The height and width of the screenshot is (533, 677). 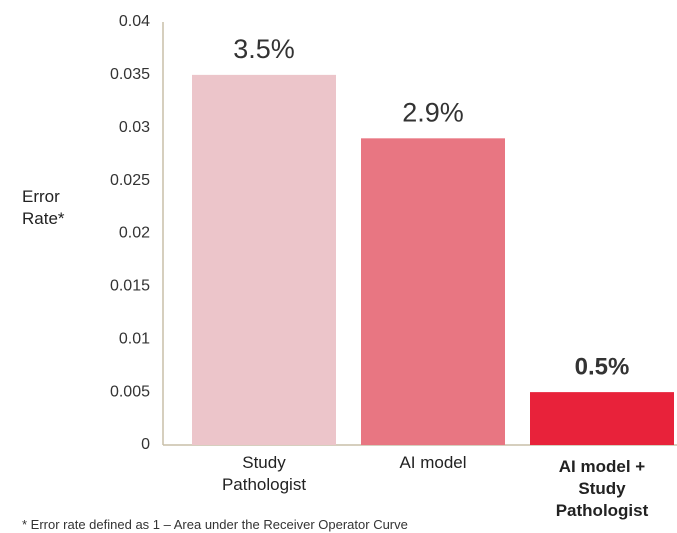 What do you see at coordinates (130, 286) in the screenshot?
I see `y-tick-label: 0.015` at bounding box center [130, 286].